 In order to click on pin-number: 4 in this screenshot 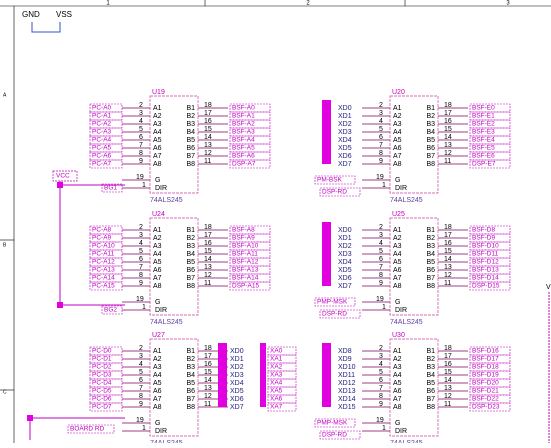, I will do `click(381, 121)`.